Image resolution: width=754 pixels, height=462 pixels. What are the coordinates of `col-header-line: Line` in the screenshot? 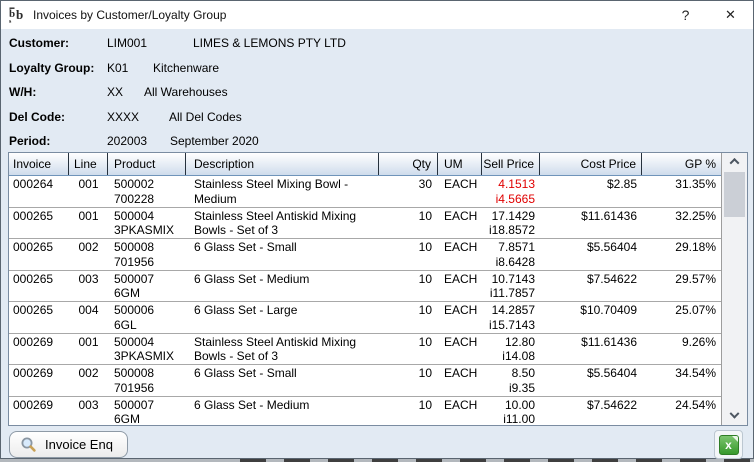 It's located at (88, 164).